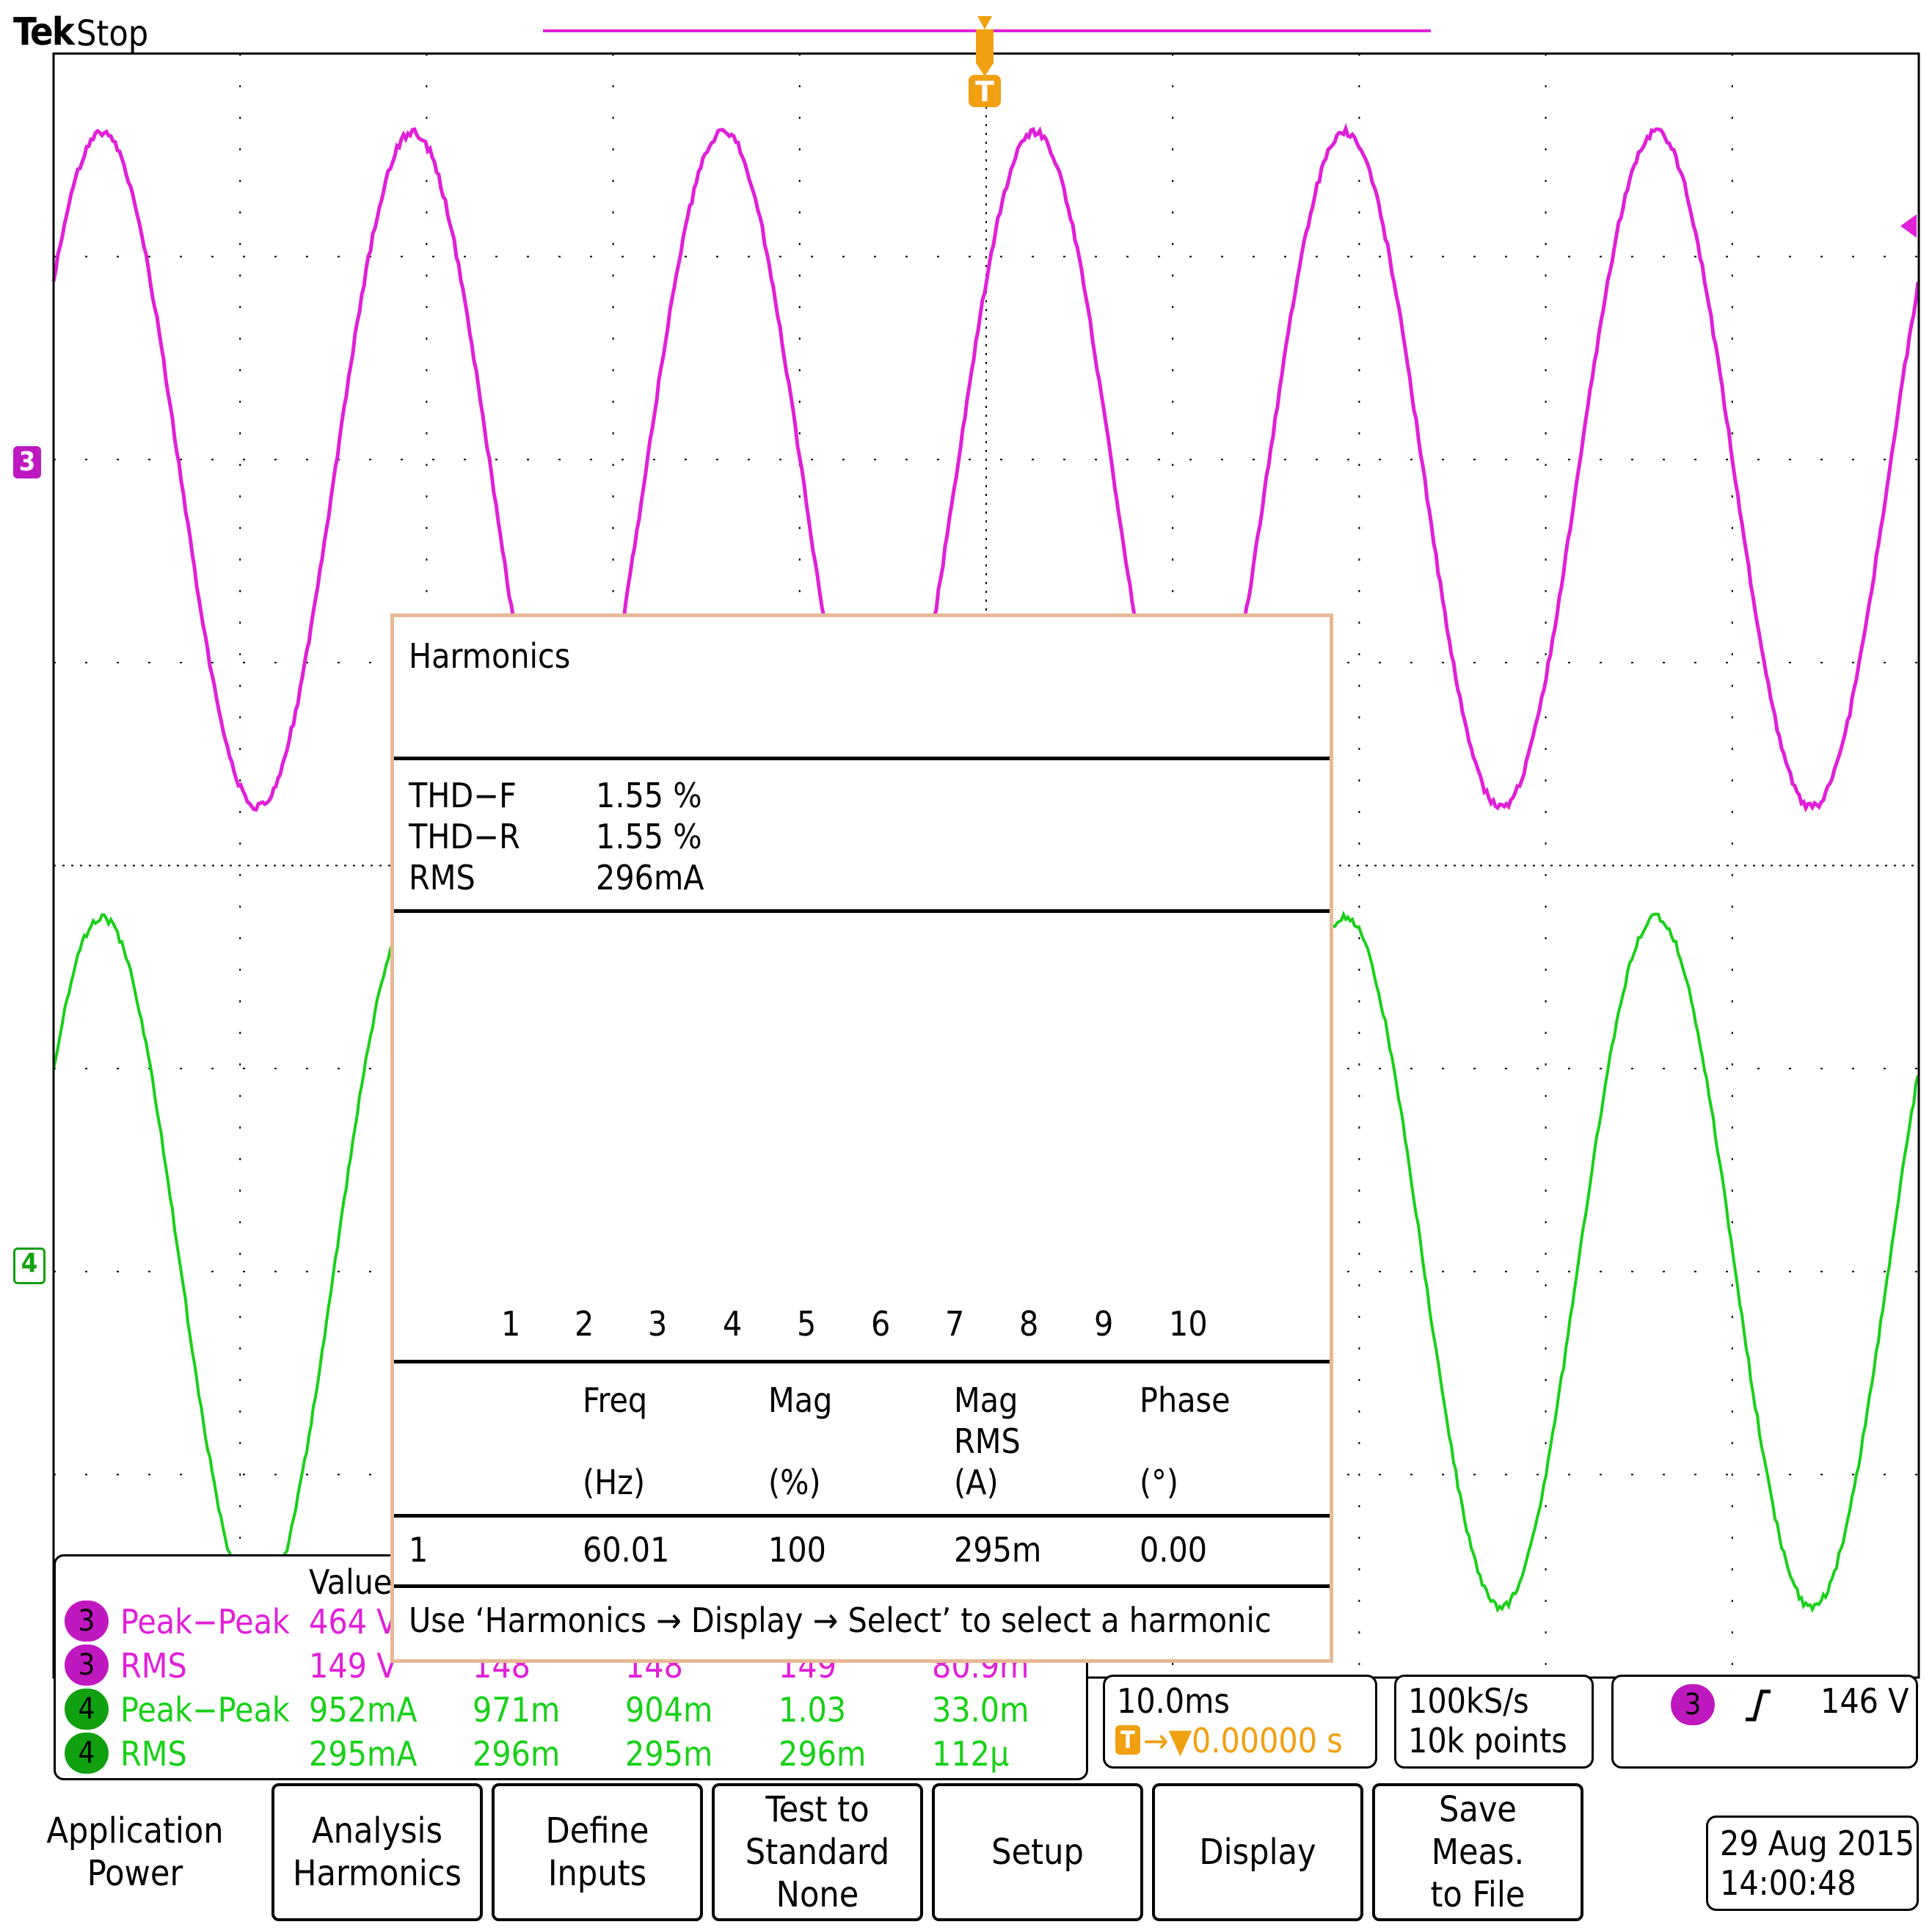 This screenshot has height=1930, width=1932. I want to click on acquisition-readout: 100kS/s 10k points, so click(1494, 1722).